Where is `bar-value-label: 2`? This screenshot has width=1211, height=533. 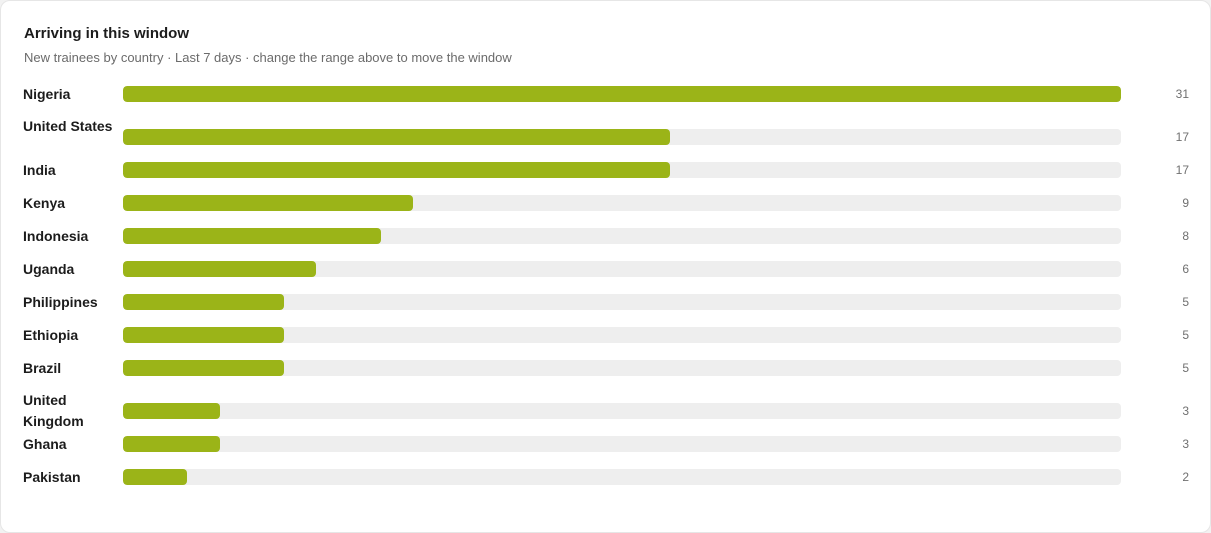 bar-value-label: 2 is located at coordinates (1185, 477).